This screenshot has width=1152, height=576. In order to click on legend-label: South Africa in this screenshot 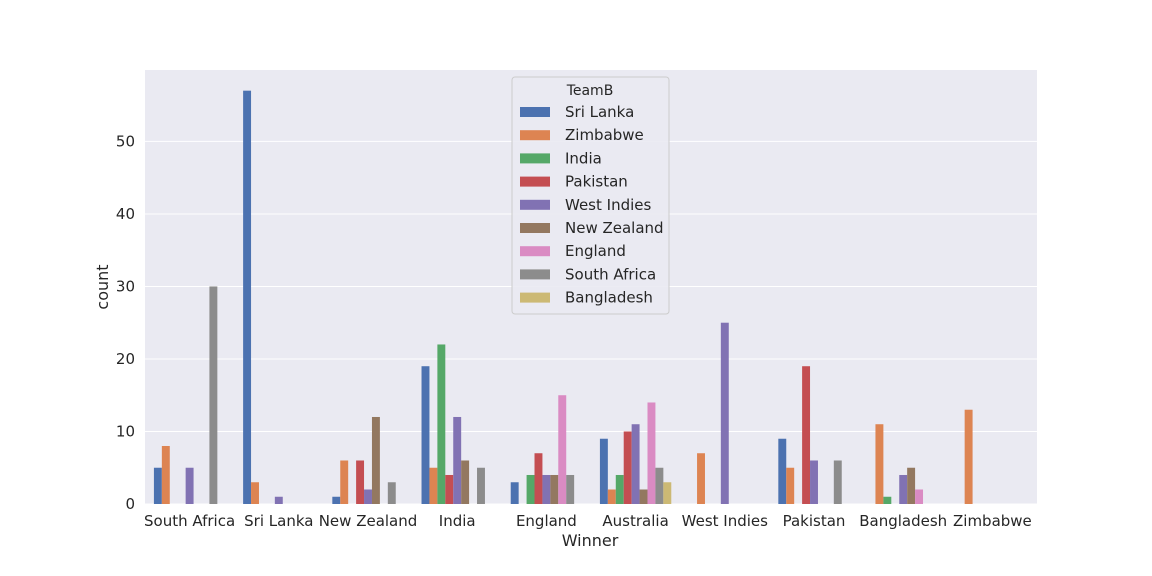, I will do `click(610, 274)`.